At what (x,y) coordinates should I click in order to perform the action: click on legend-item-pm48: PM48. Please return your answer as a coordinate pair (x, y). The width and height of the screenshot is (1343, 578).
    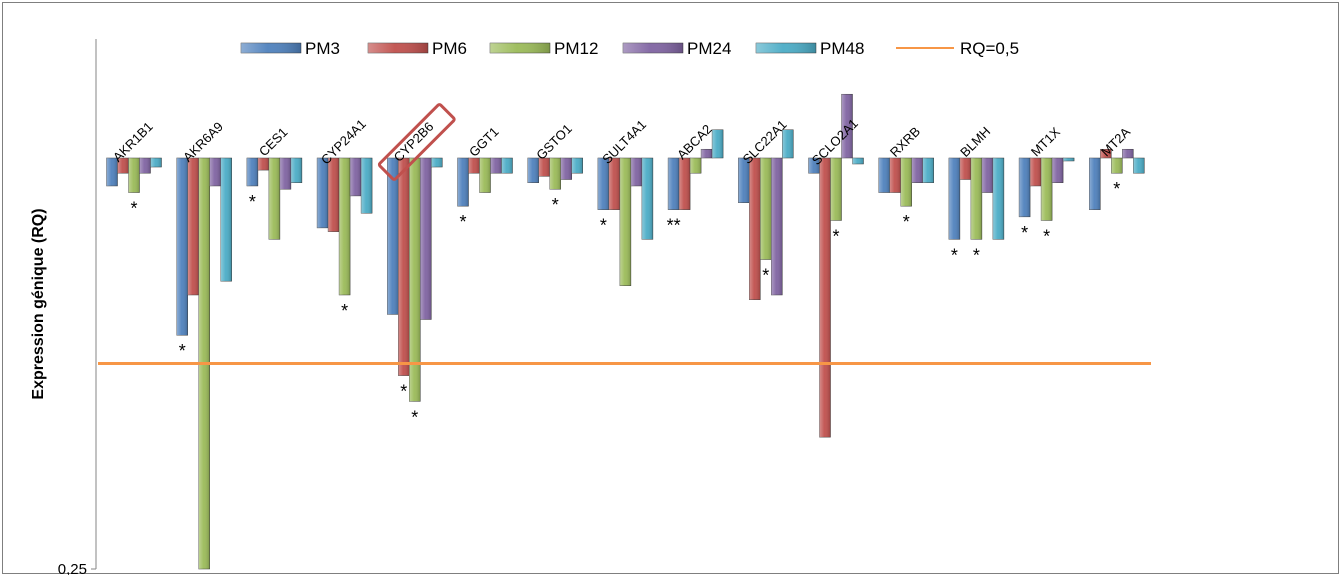
    Looking at the image, I should click on (809, 48).